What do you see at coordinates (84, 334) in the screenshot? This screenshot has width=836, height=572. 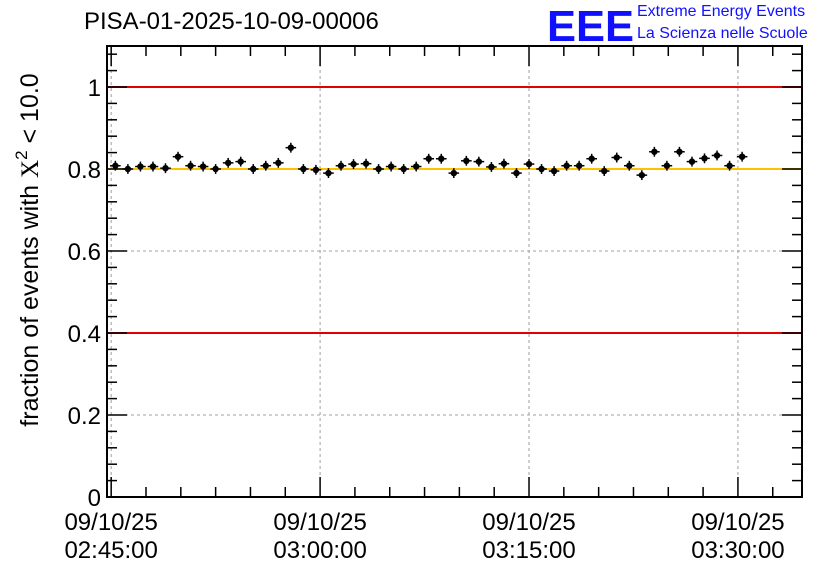 I see `y-tick-label: 0.4` at bounding box center [84, 334].